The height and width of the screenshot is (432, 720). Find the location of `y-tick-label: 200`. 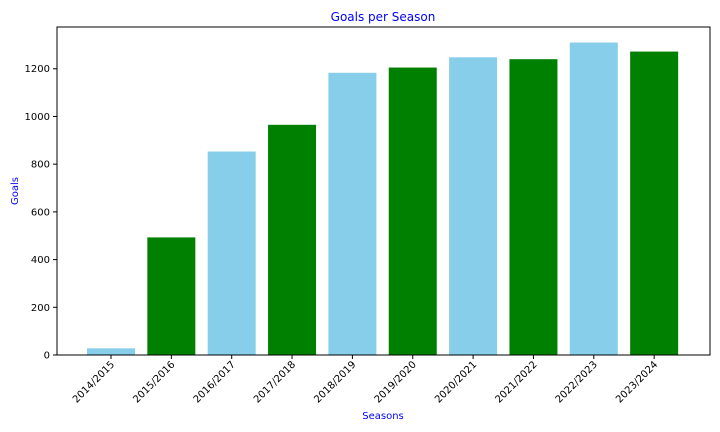

y-tick-label: 200 is located at coordinates (40, 308).